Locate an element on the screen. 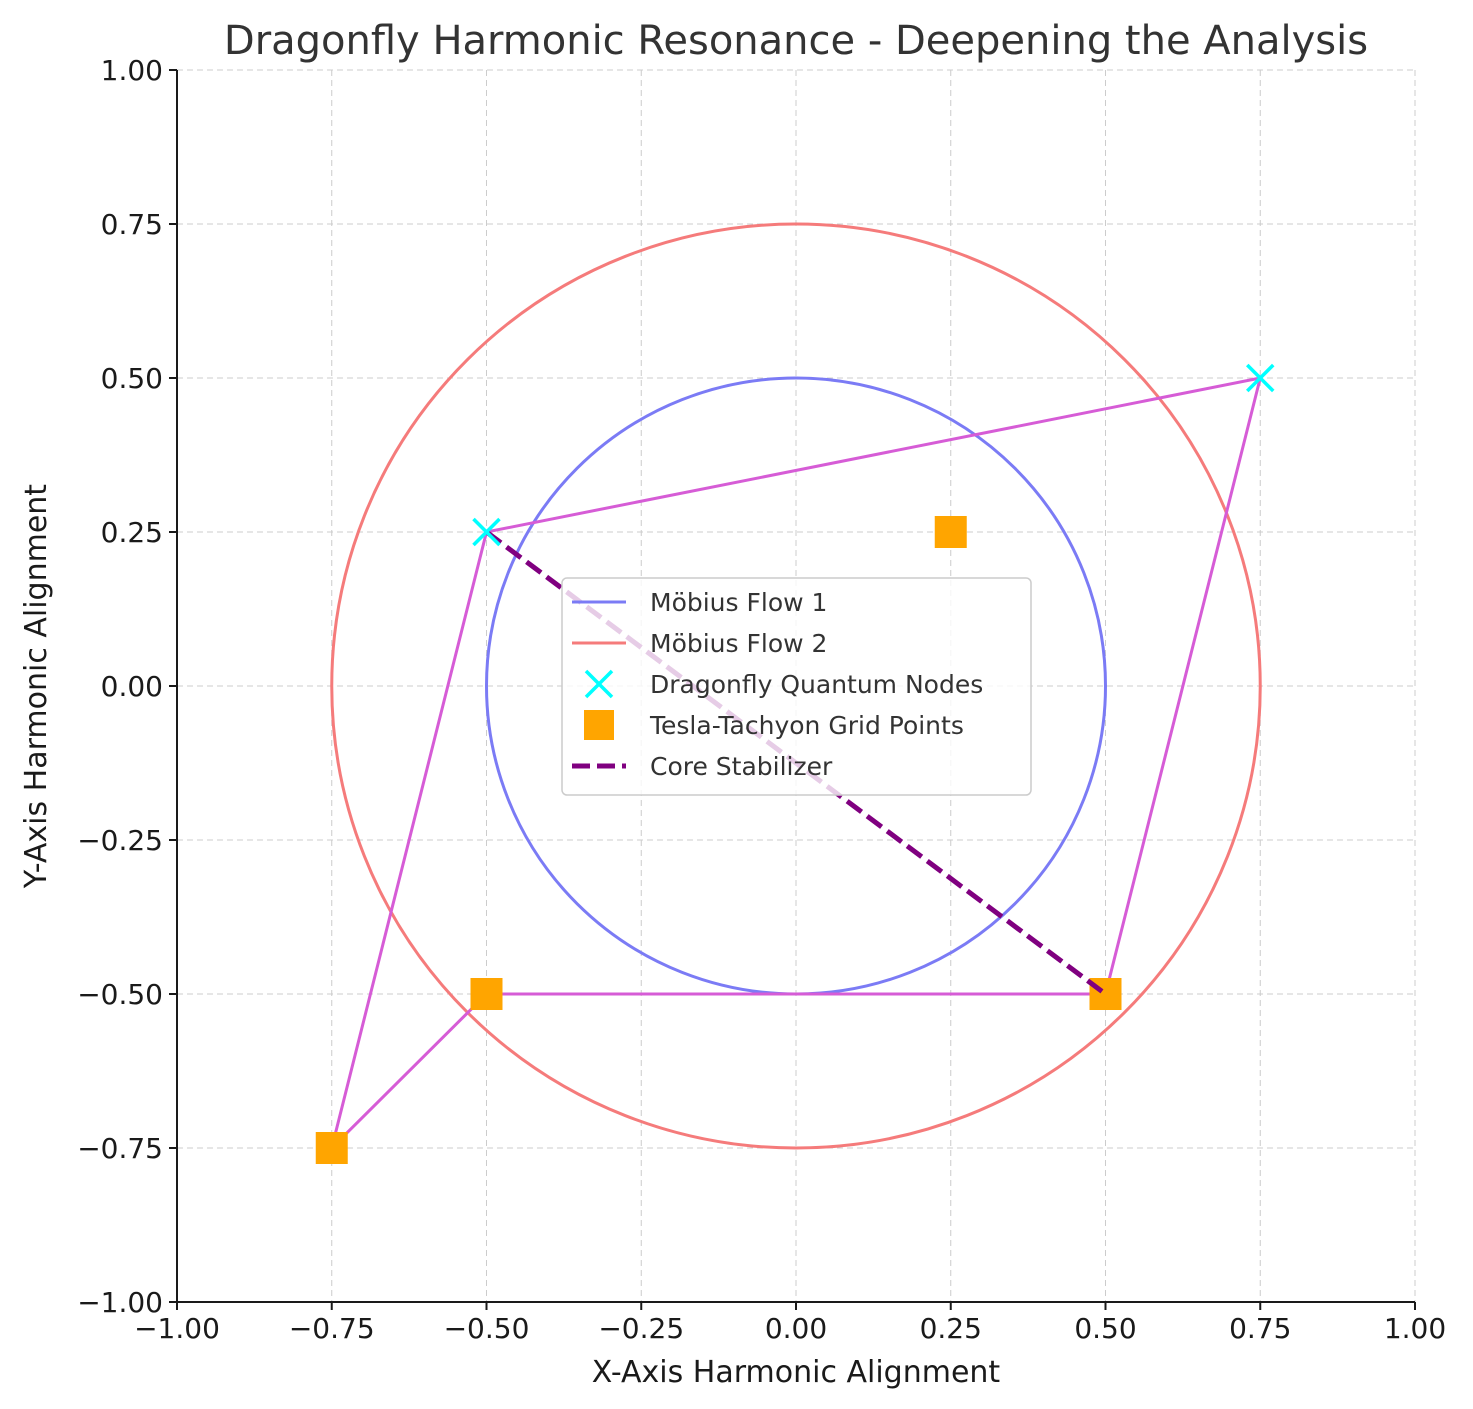 The width and height of the screenshot is (1473, 1409). y-axis-label: Y-Axis Harmonic Alignment is located at coordinates (36, 686).